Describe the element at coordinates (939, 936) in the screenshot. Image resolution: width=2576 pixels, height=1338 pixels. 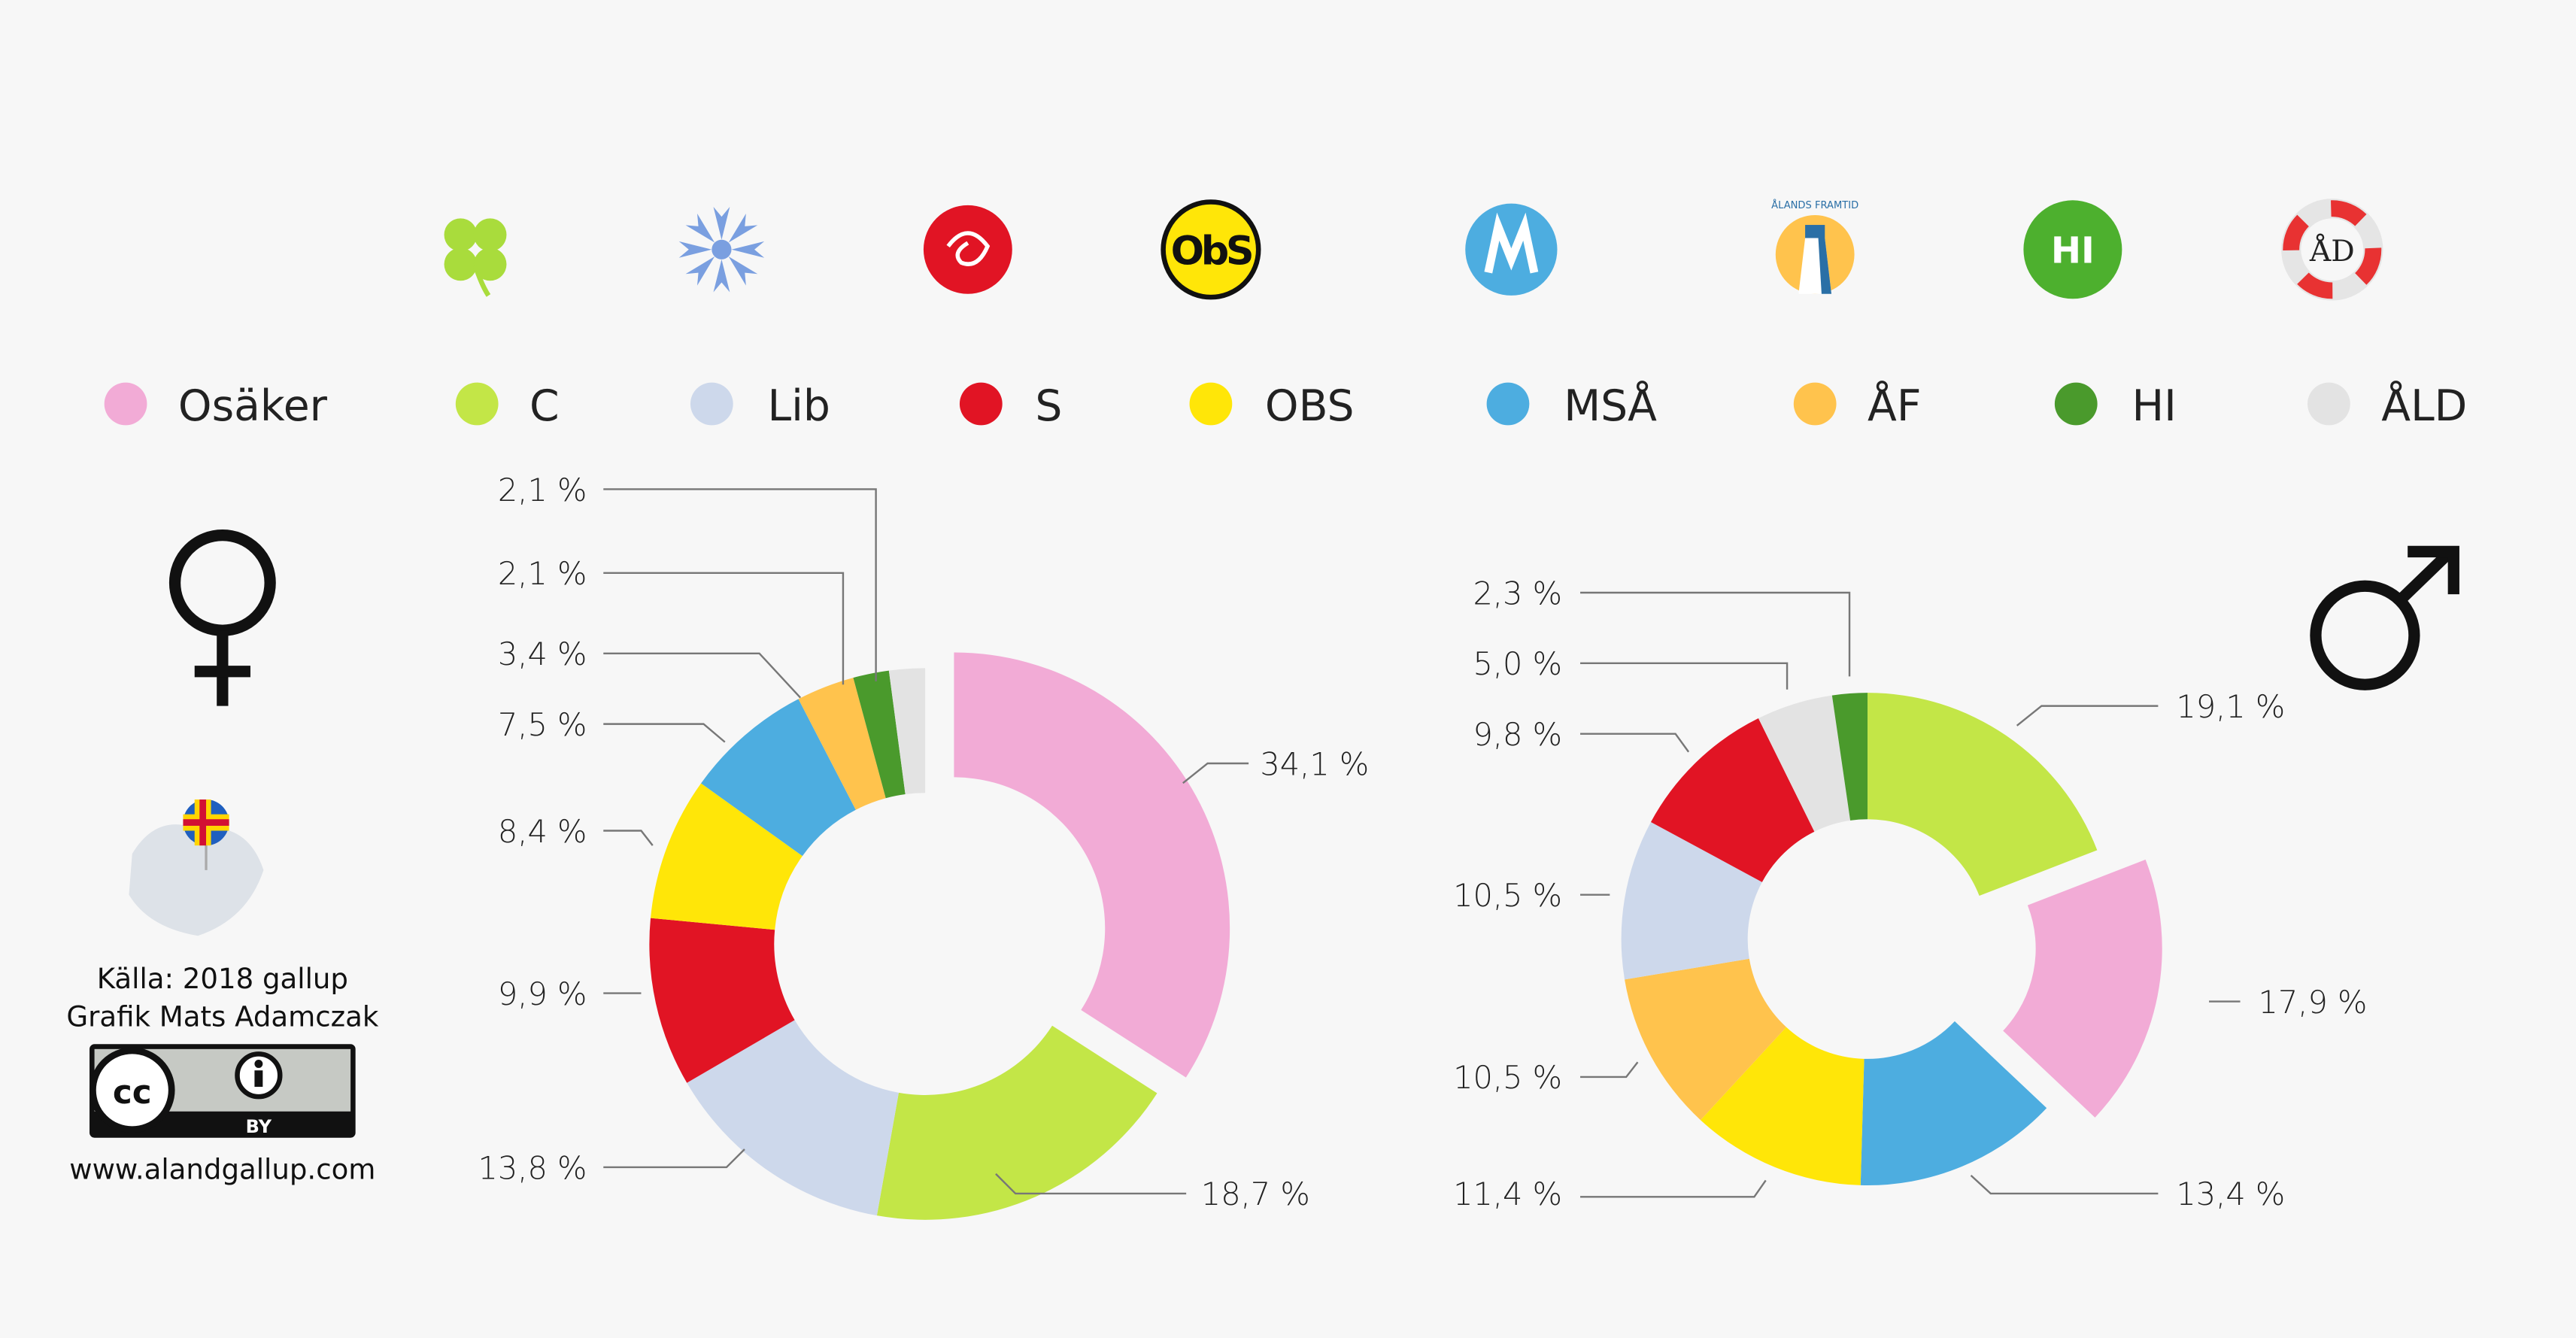
I see `female-donut-chart` at that location.